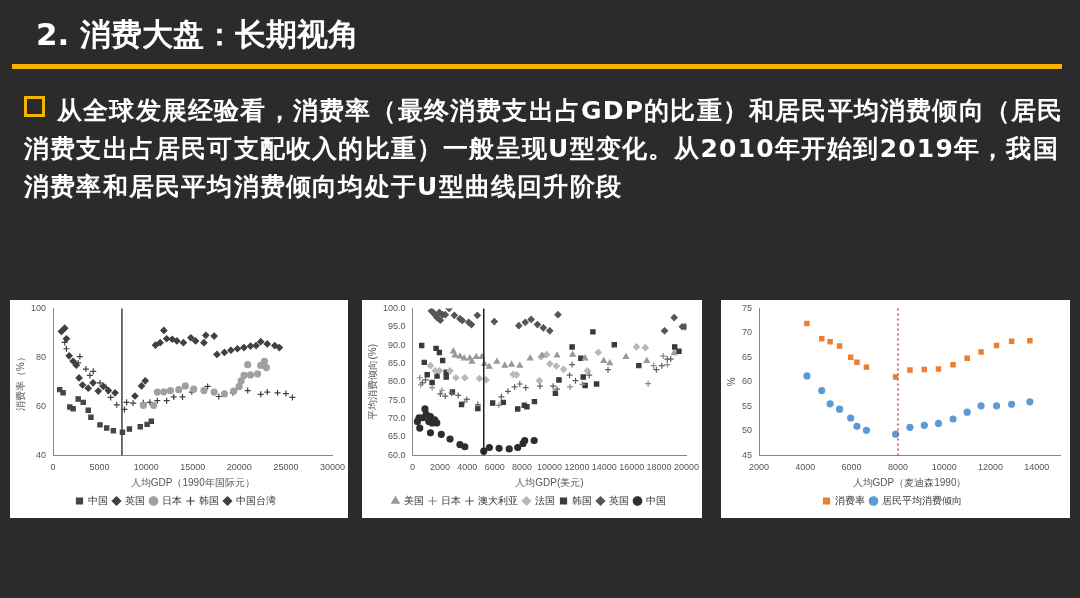  Describe the element at coordinates (497, 500) in the screenshot. I see `legend-label: 澳大利亚` at that location.